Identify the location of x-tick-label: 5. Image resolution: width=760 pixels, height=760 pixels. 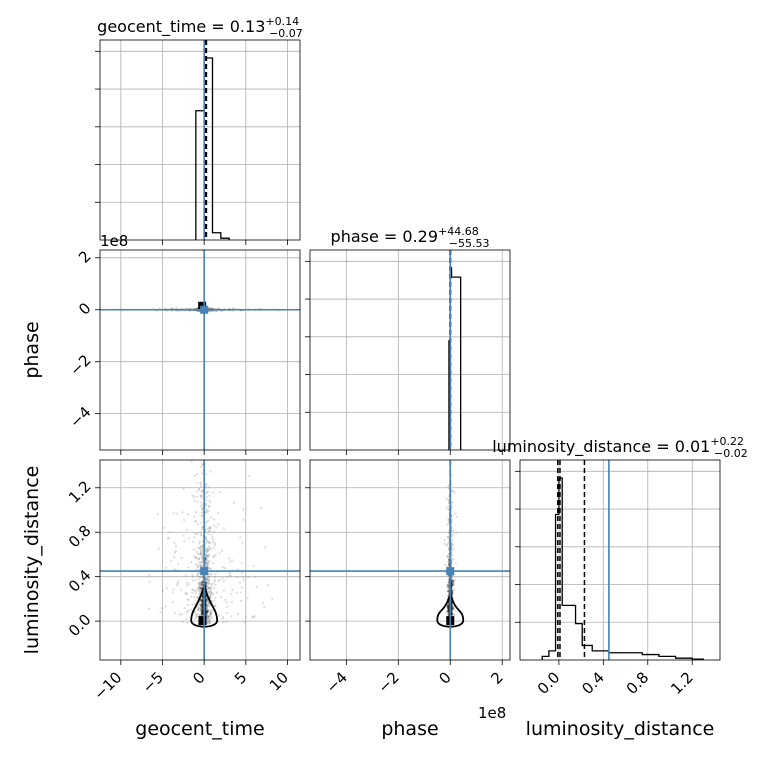
(240, 677).